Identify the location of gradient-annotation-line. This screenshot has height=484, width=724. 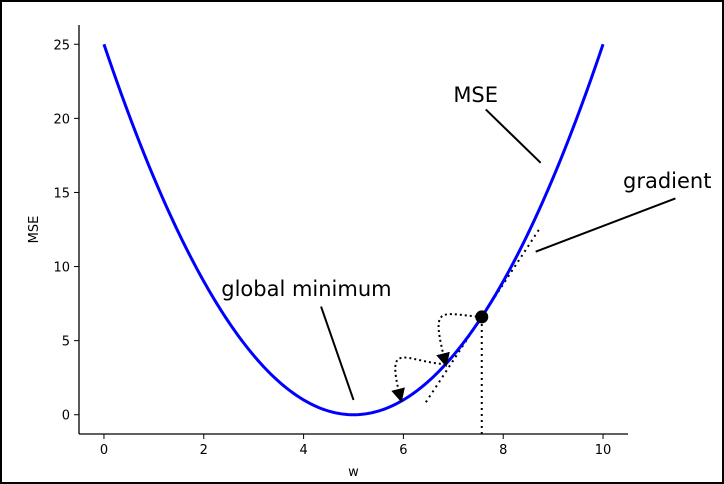
(605, 225).